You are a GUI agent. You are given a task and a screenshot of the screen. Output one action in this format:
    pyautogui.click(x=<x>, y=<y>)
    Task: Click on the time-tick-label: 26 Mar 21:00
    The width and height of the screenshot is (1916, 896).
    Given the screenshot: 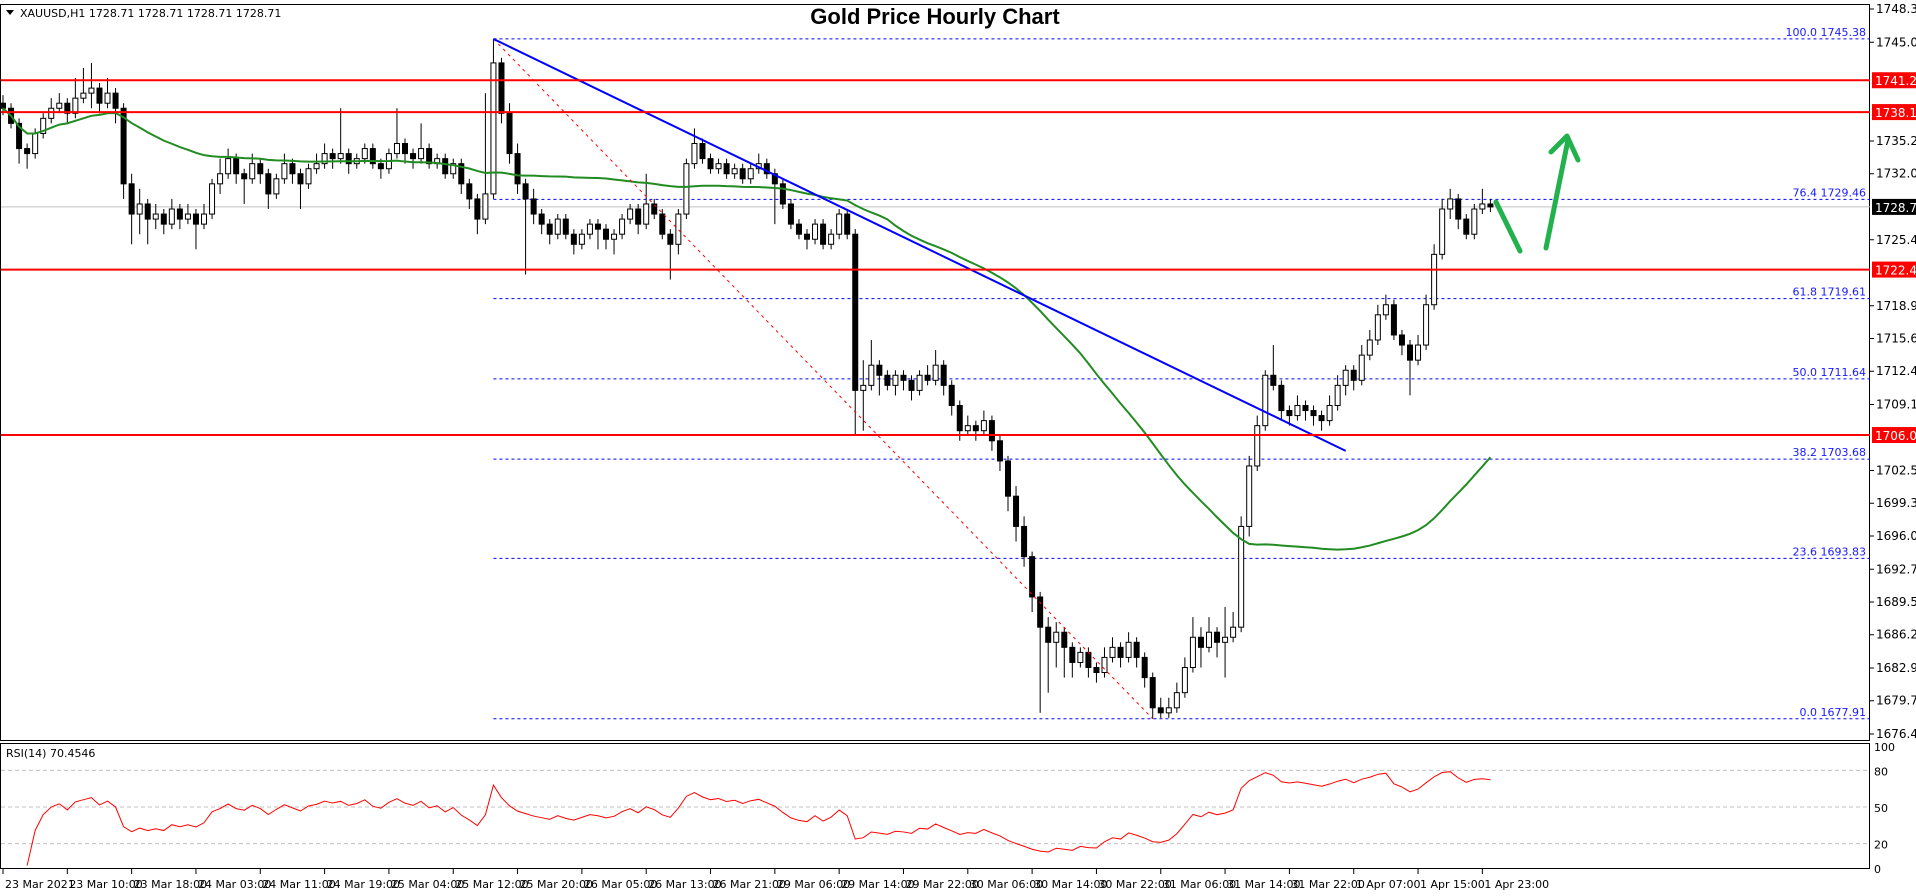 What is the action you would take?
    pyautogui.click(x=749, y=884)
    